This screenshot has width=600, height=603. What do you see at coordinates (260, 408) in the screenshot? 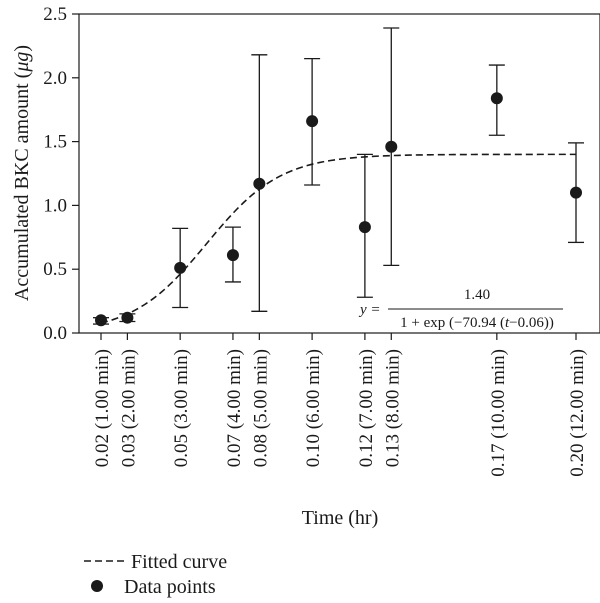
I see `x-tick-label: 0.08 (5.00 min)` at bounding box center [260, 408].